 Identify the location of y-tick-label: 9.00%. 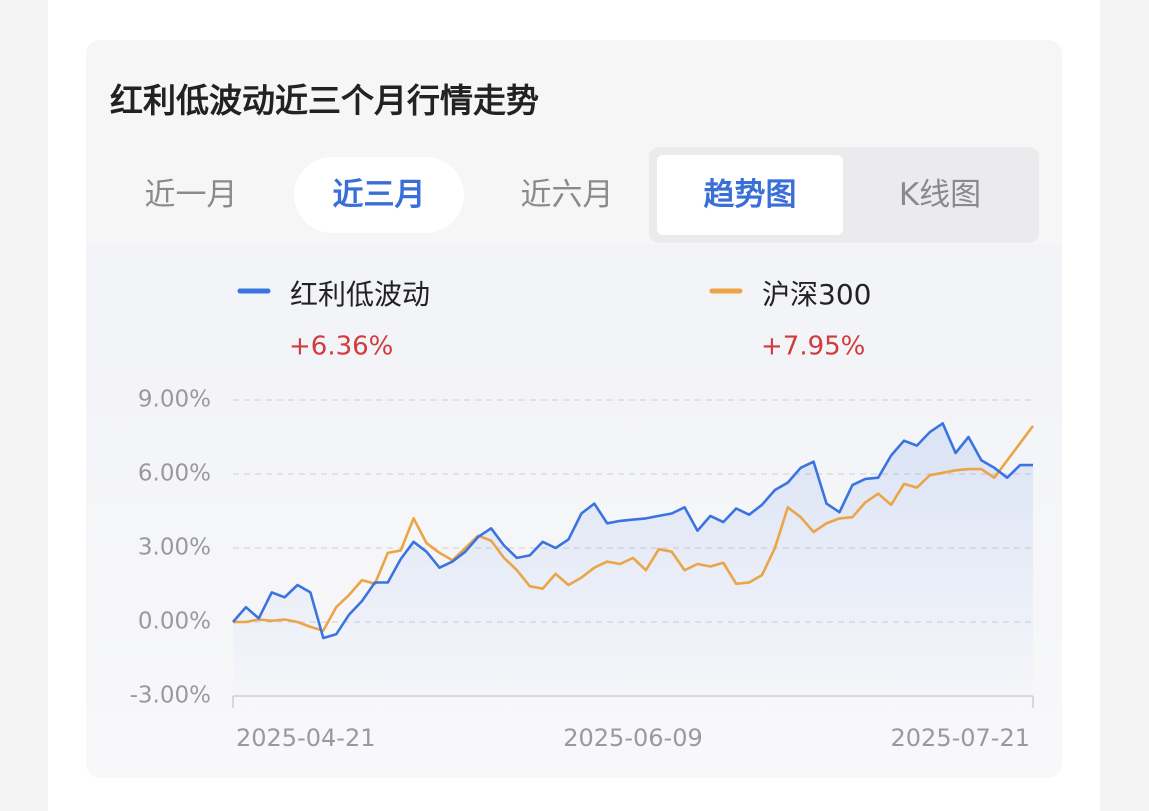
(174, 400).